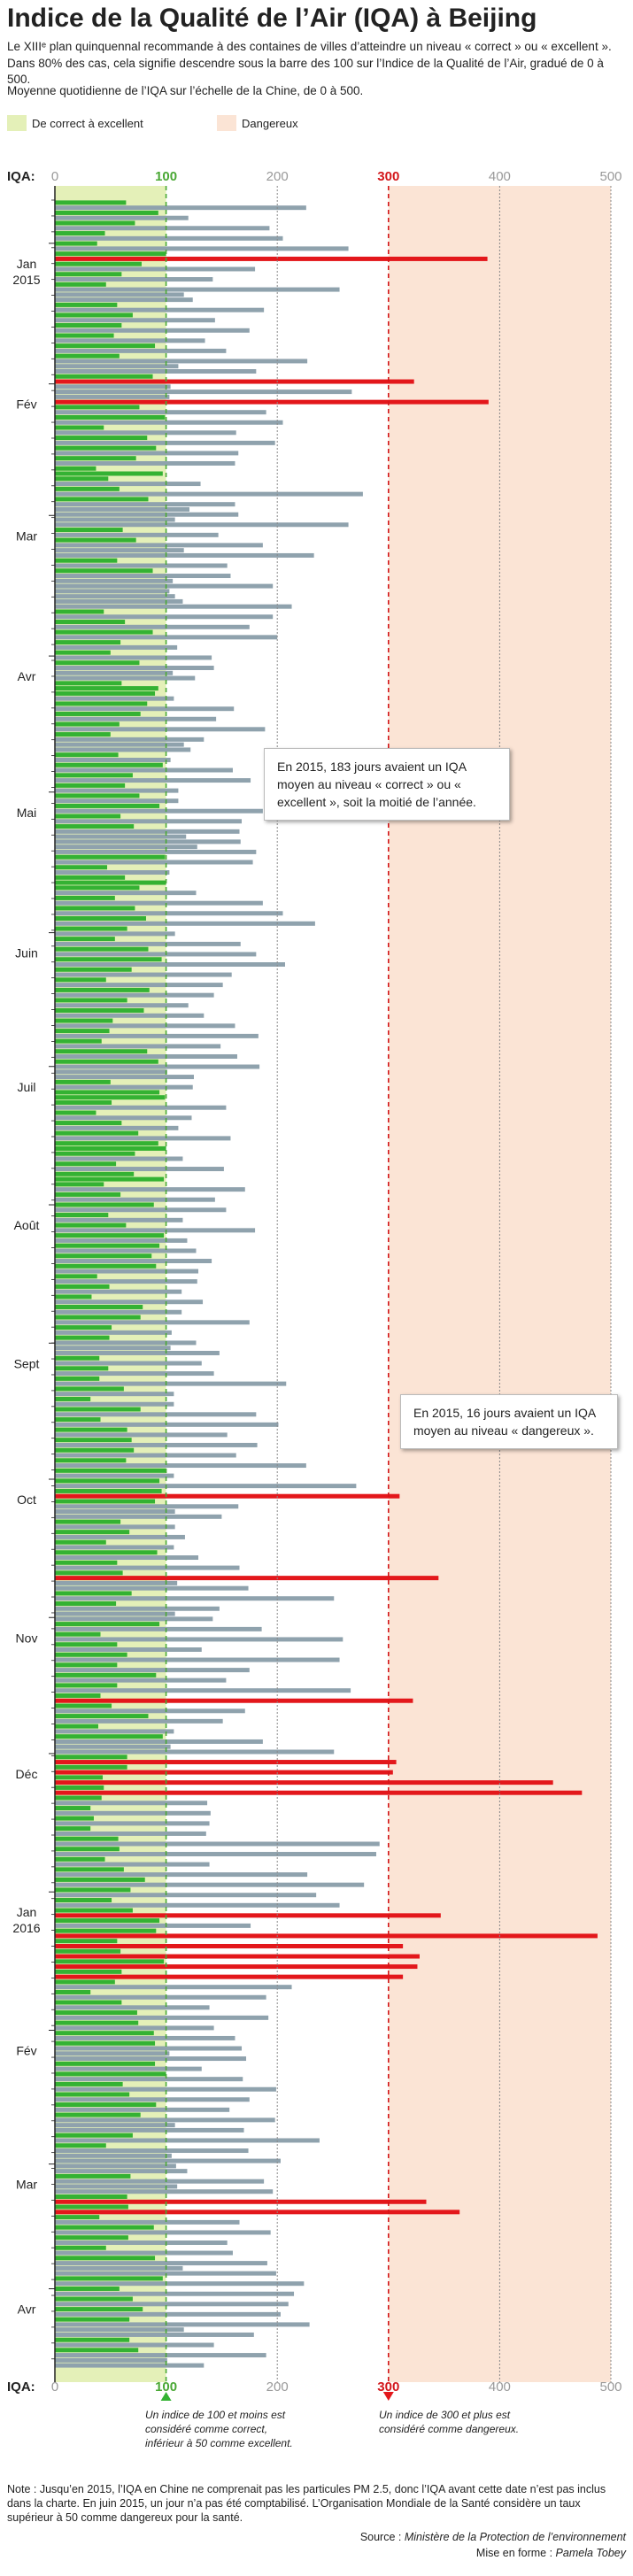 This screenshot has height=2576, width=633. I want to click on legend-swatch-danger, so click(226, 123).